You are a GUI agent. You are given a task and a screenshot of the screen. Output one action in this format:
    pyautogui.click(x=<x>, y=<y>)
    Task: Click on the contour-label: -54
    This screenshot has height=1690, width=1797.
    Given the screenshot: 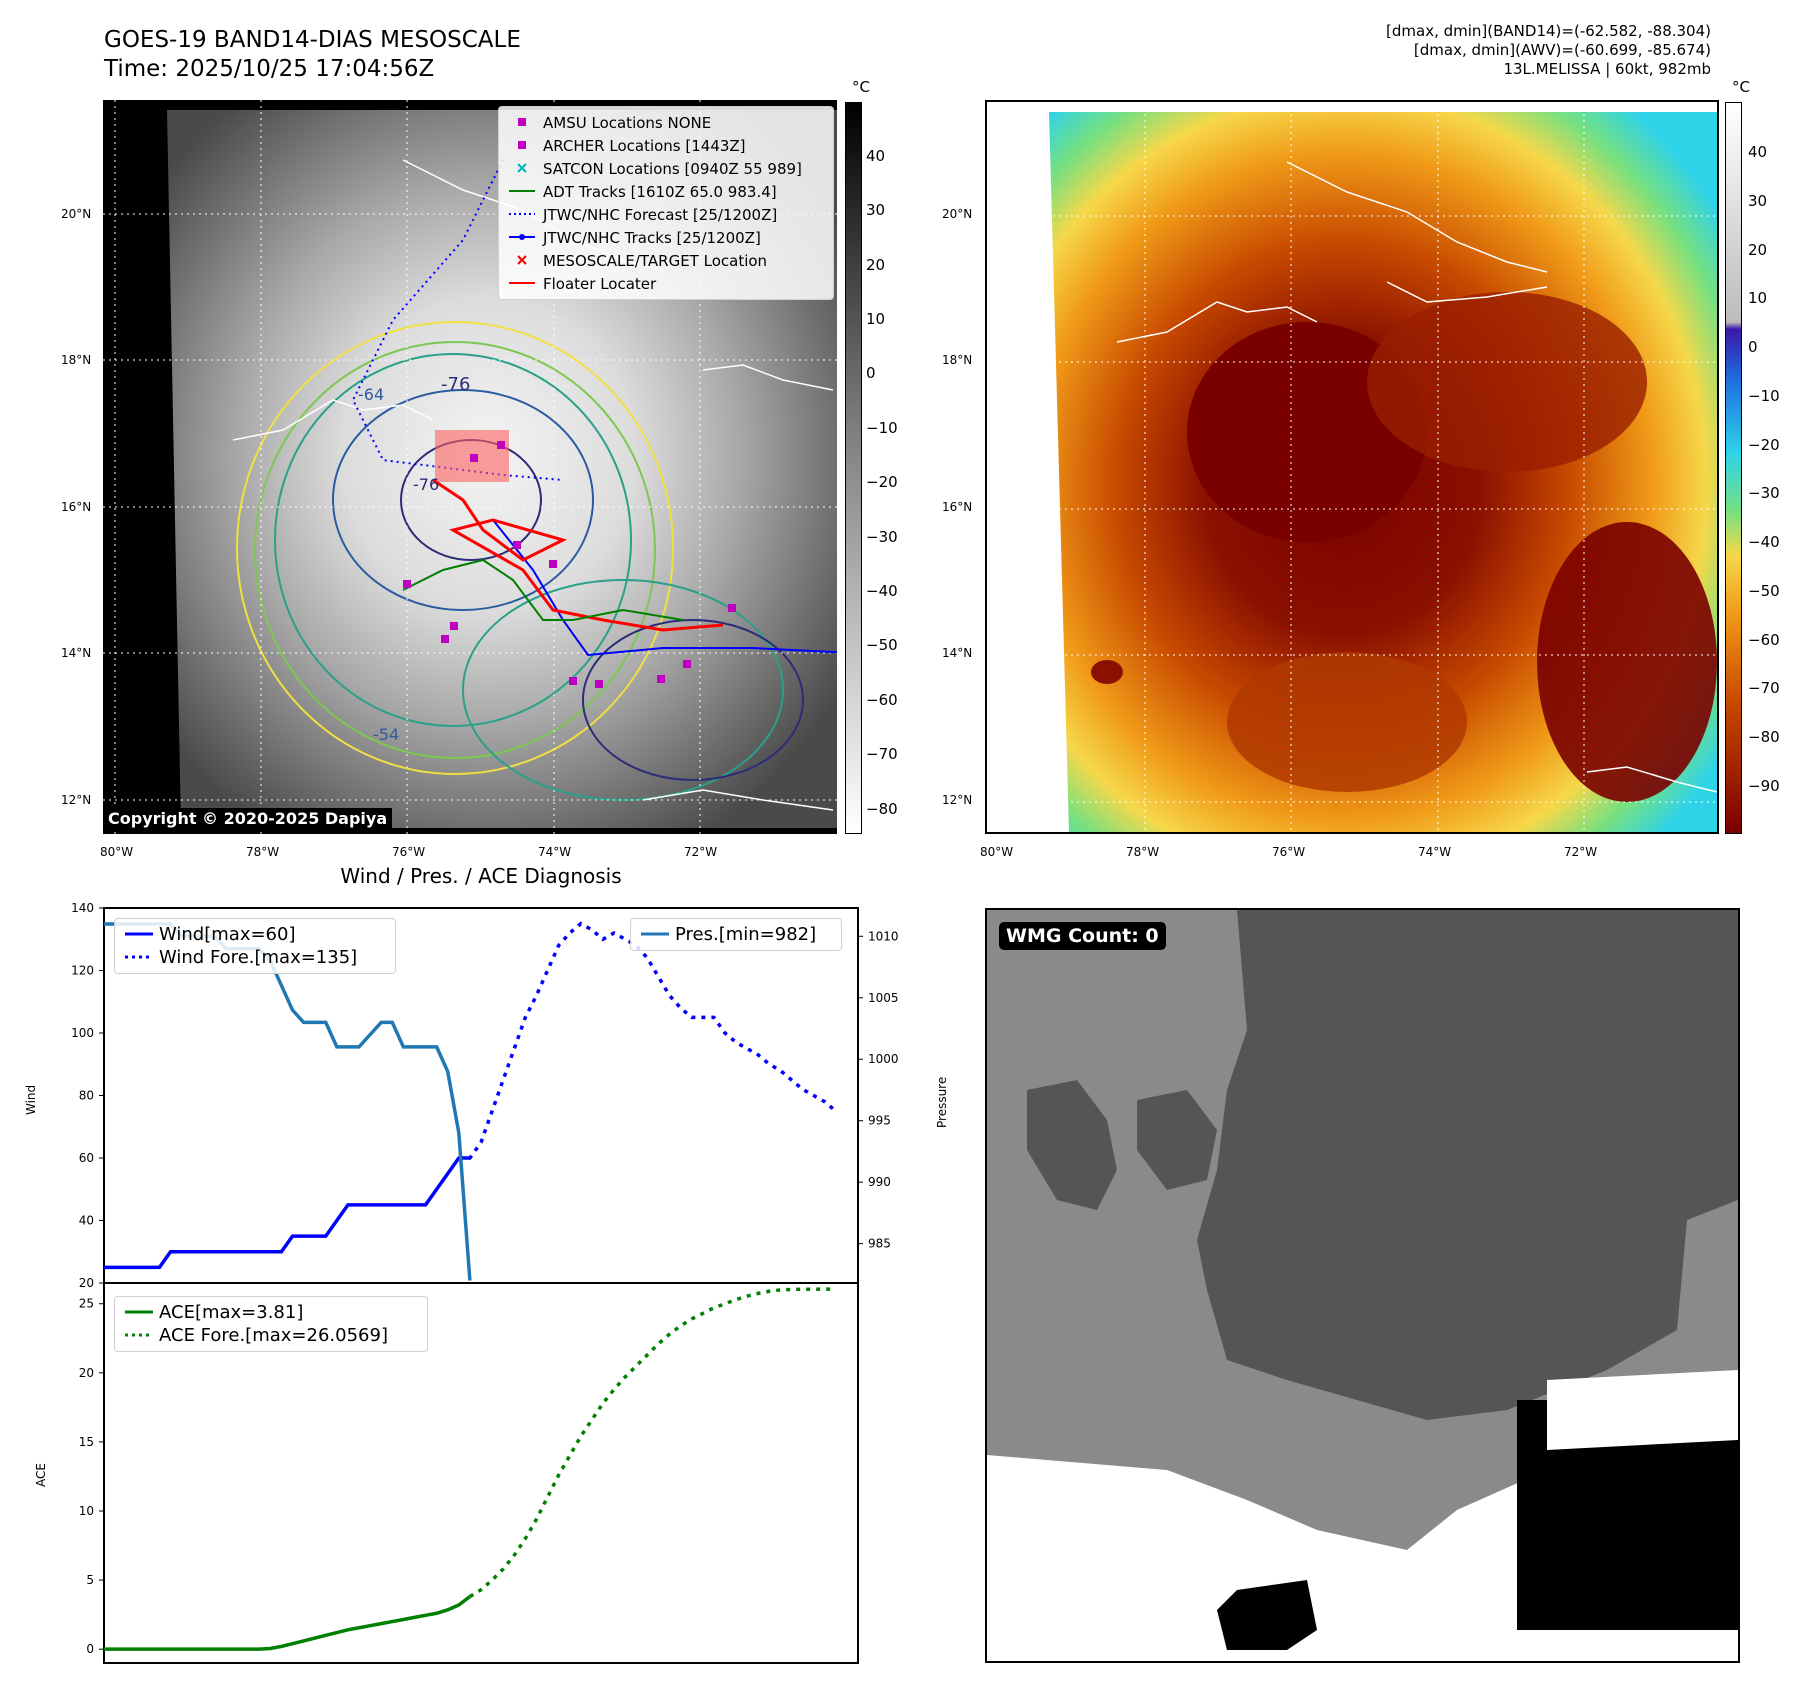 What is the action you would take?
    pyautogui.click(x=386, y=734)
    